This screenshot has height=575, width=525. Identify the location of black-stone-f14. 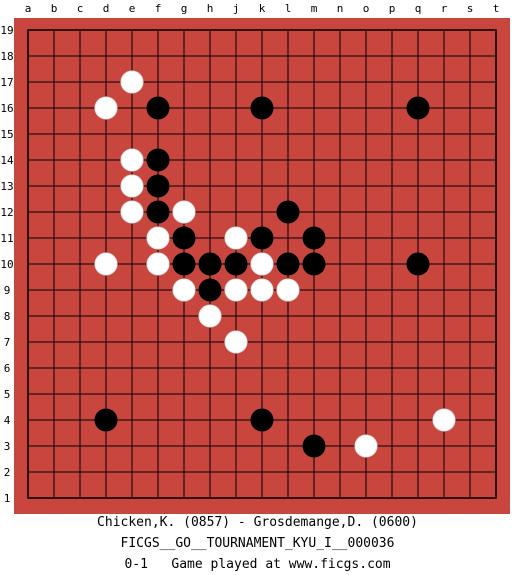
(158, 160).